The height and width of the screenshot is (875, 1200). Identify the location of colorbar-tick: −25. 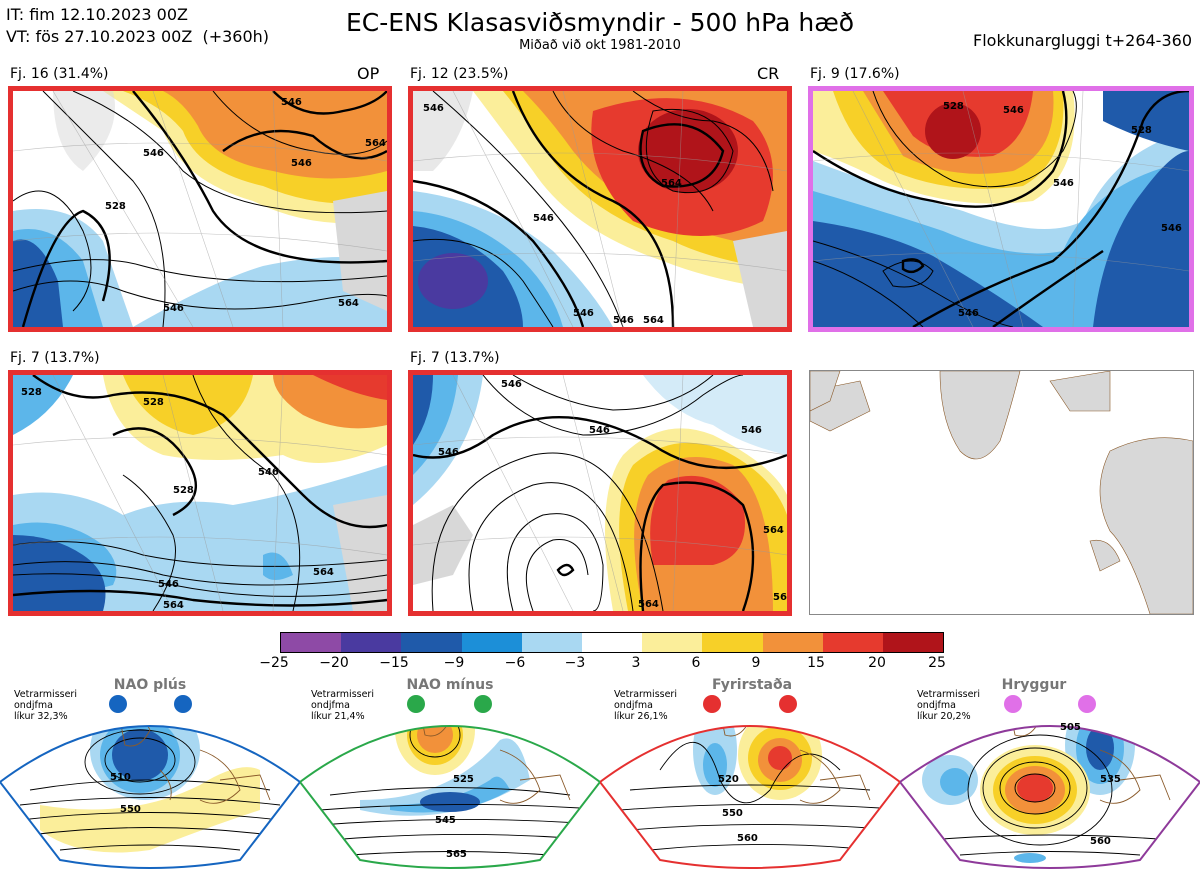
(274, 663).